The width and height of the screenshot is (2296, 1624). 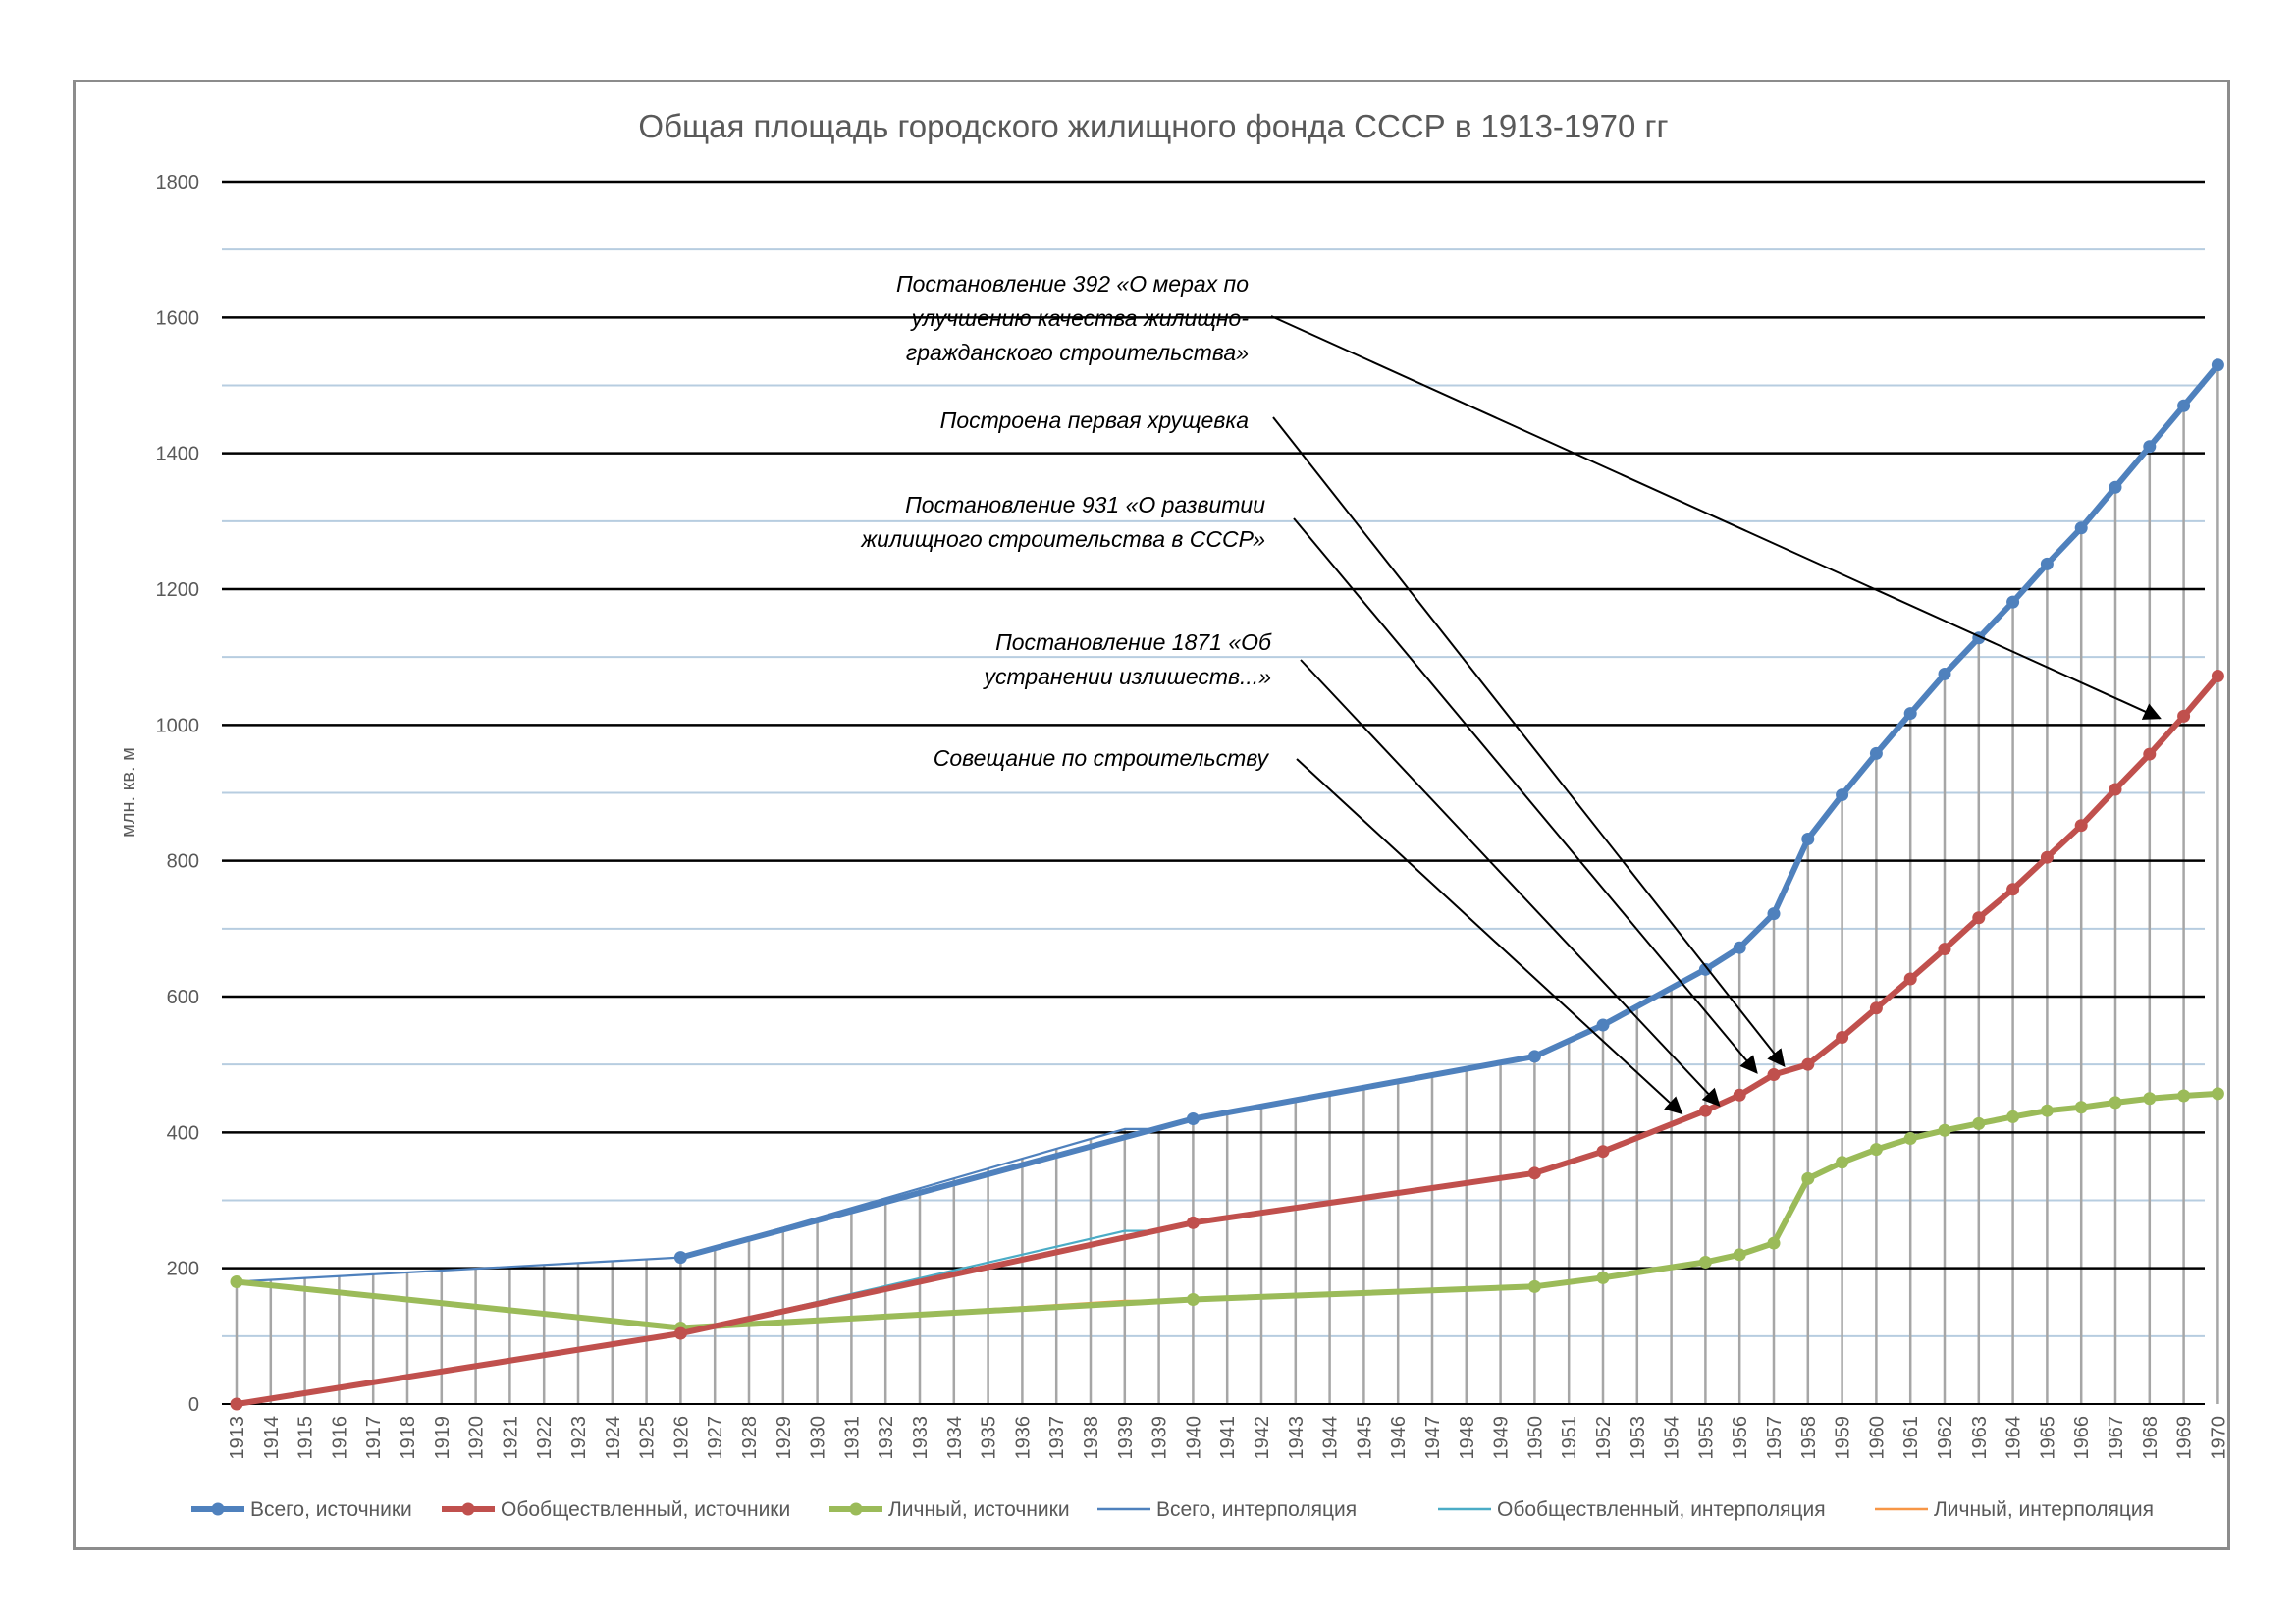 I want to click on x-tick-label: 1956, so click(x=1740, y=1438).